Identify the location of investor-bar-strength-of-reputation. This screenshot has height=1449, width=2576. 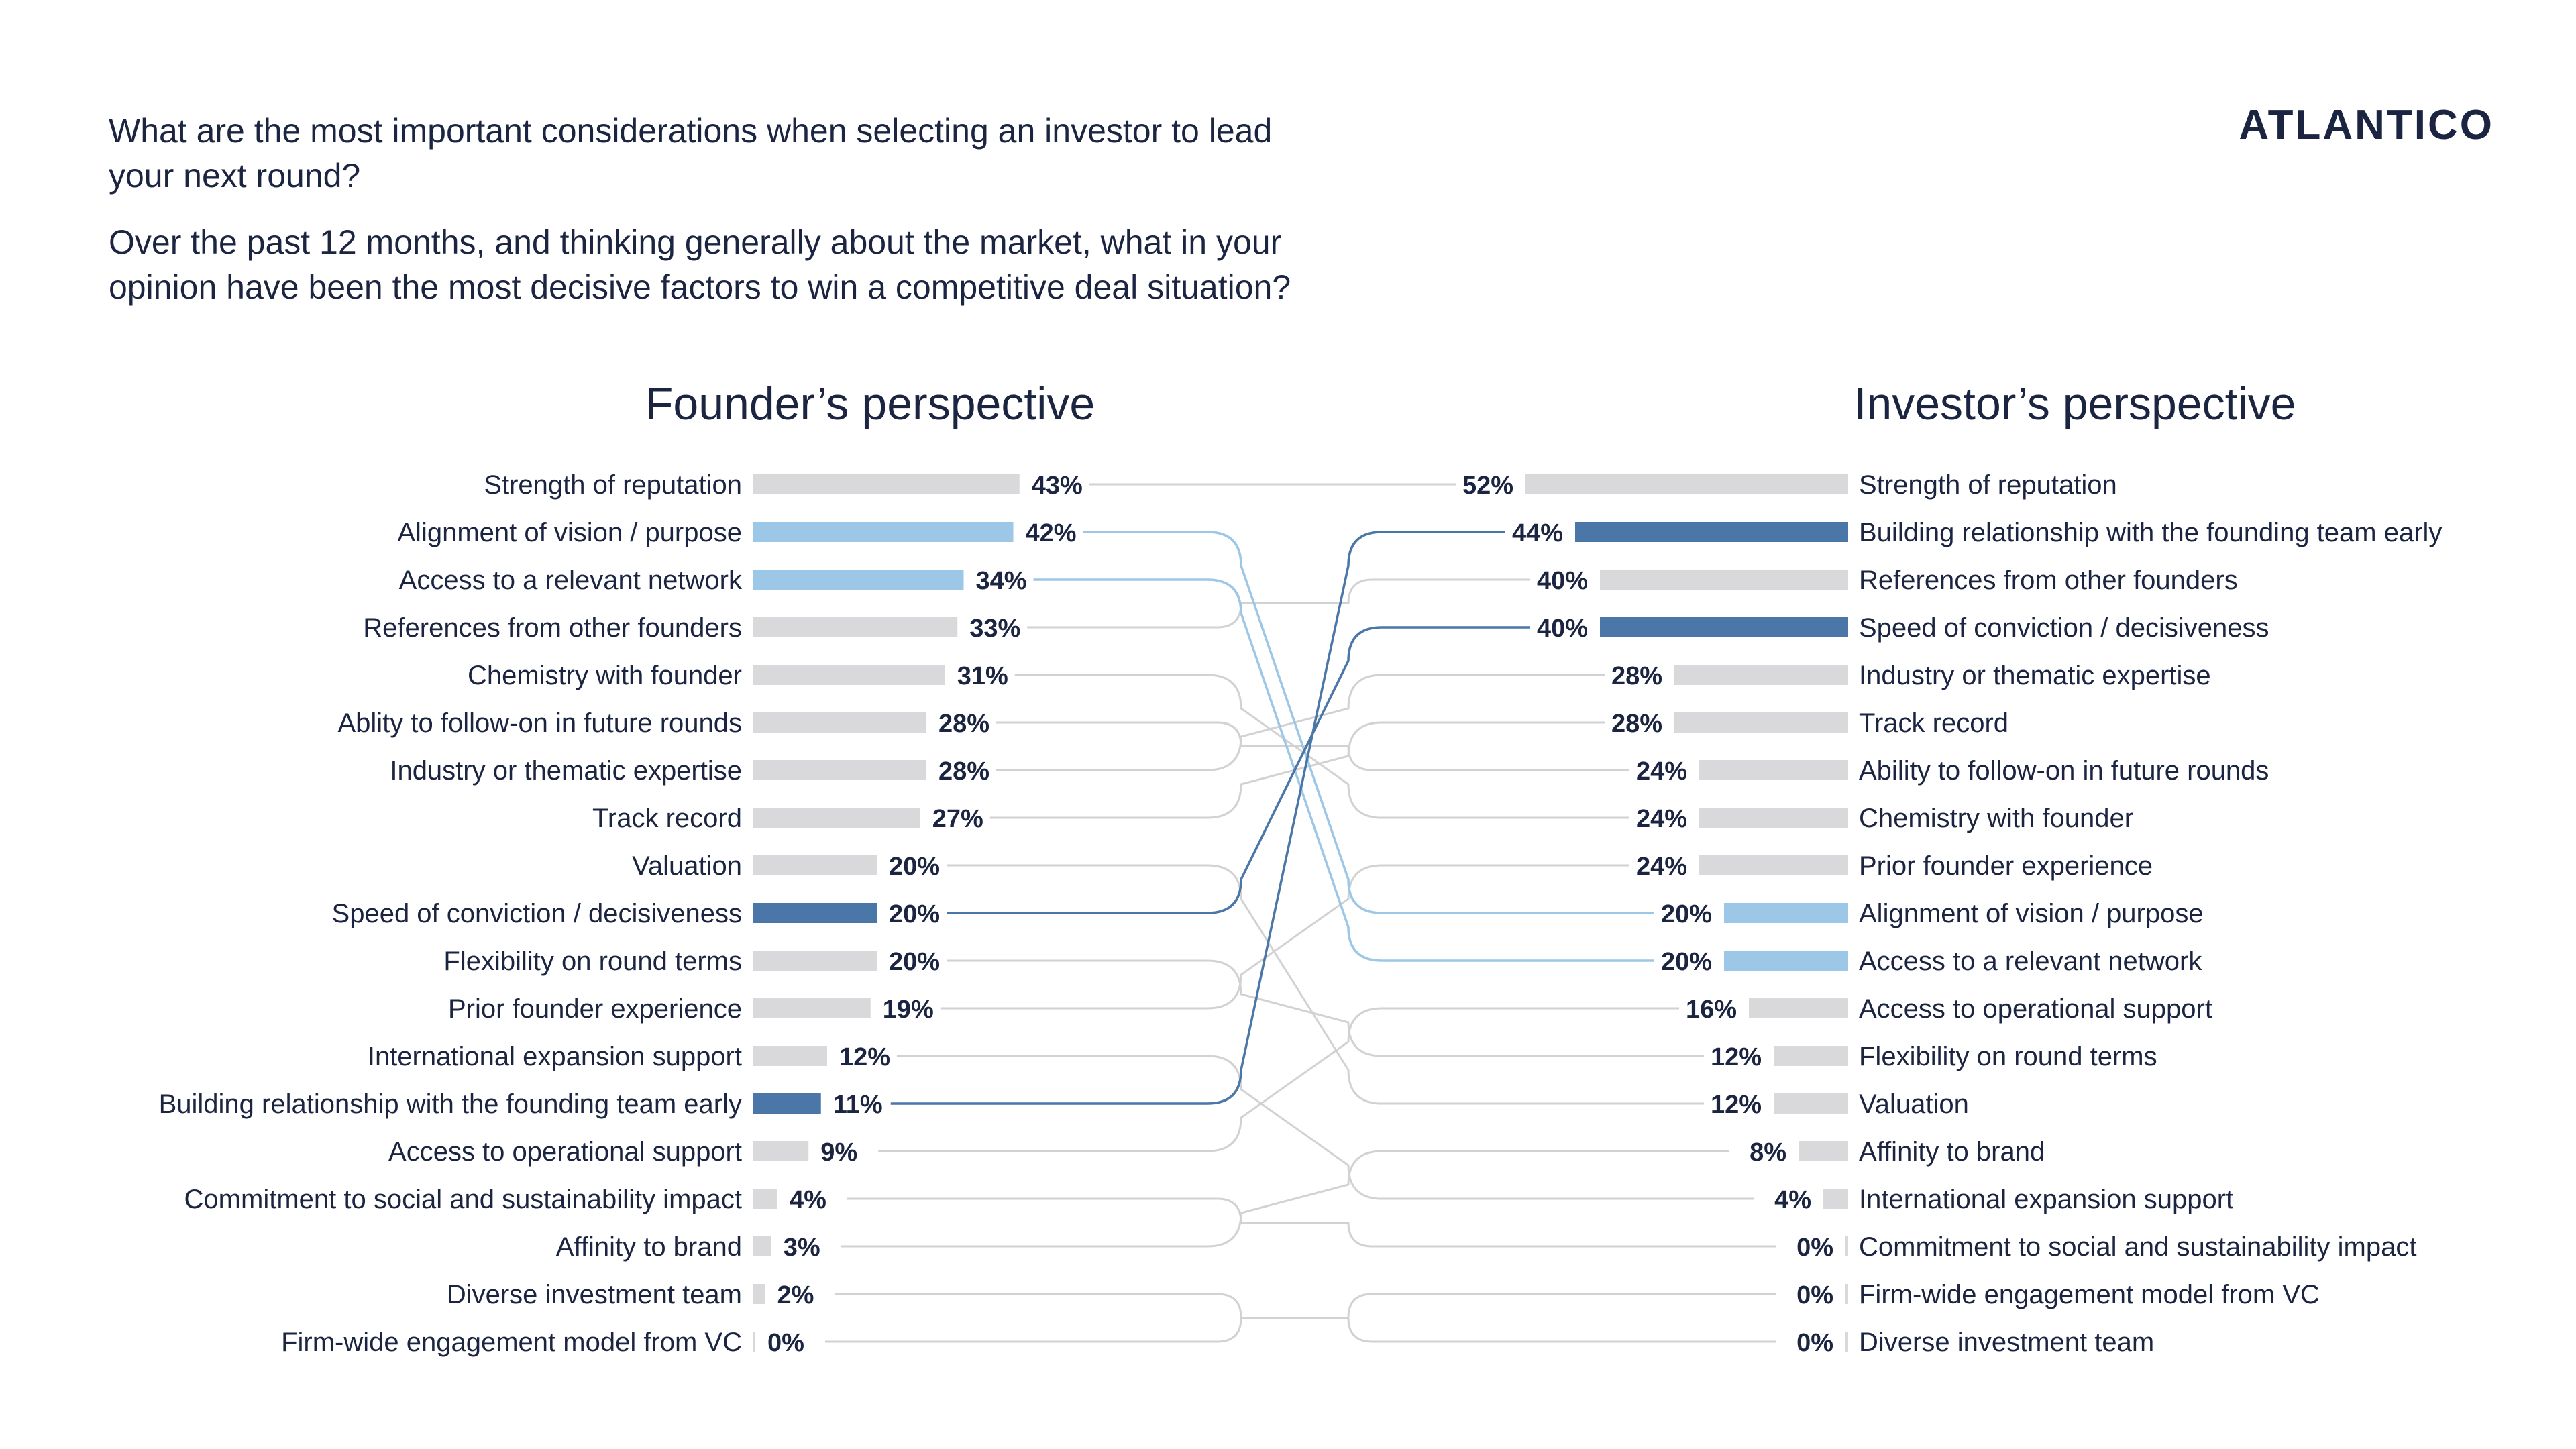
(1686, 484).